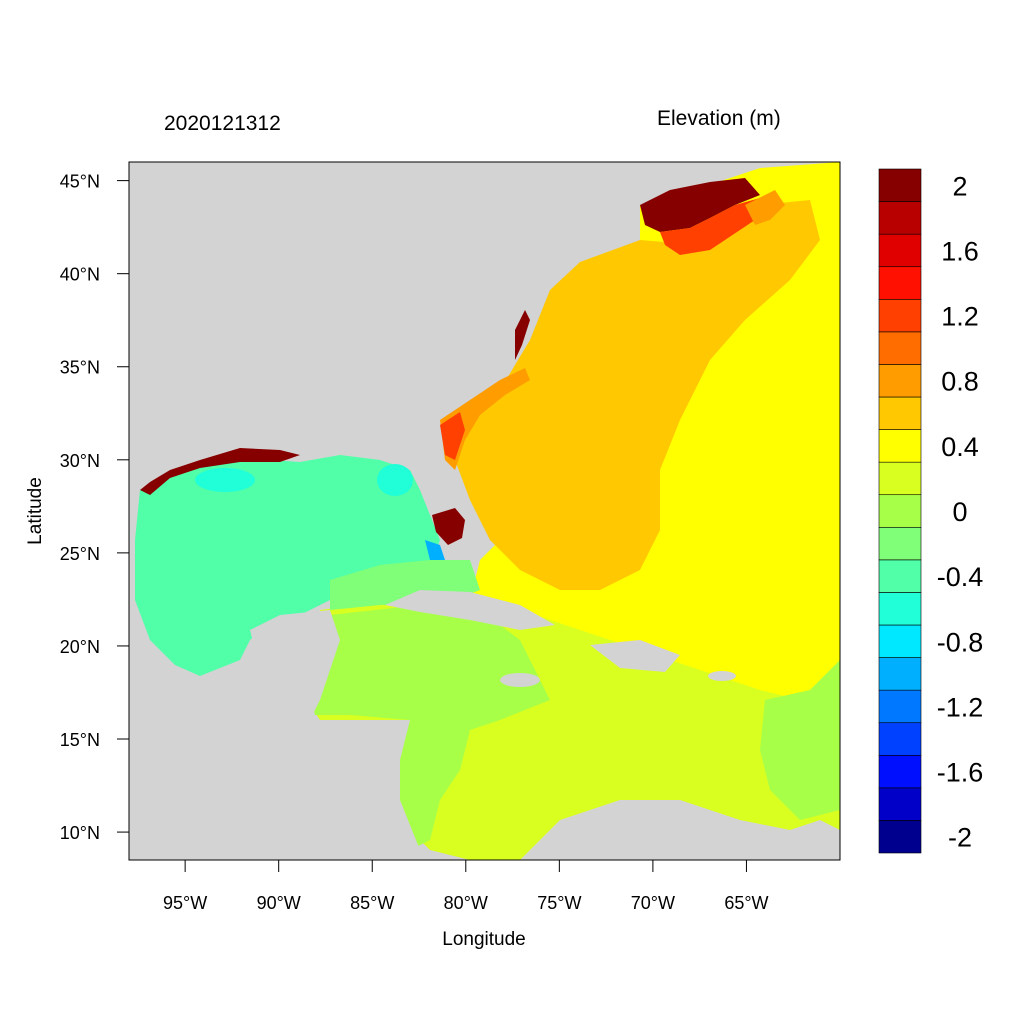 This screenshot has width=1024, height=1024. Describe the element at coordinates (719, 118) in the screenshot. I see `variable-label: Elevation (m)` at that location.